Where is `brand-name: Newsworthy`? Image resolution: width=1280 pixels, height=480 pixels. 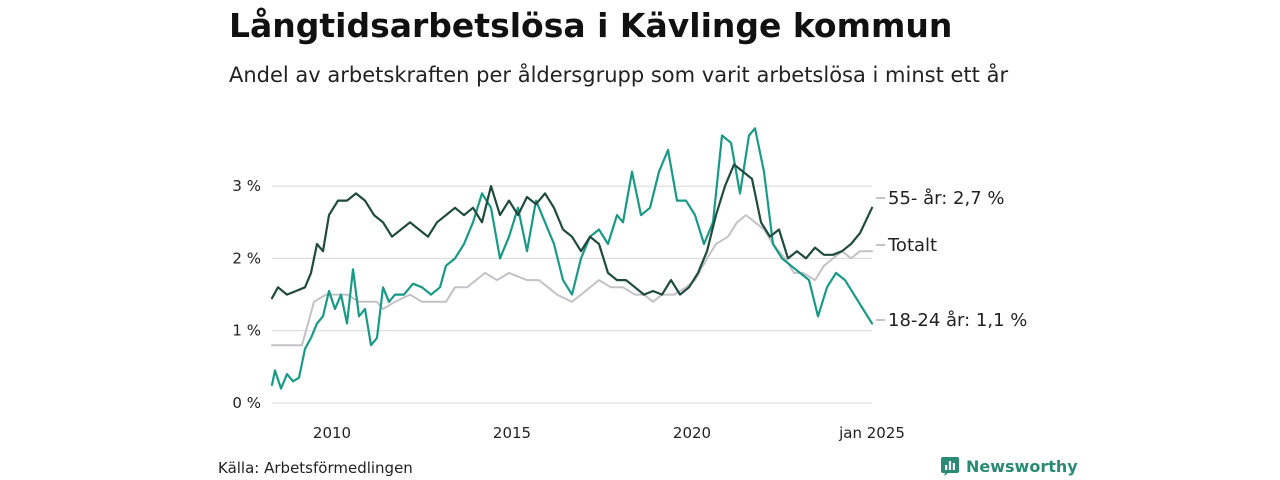 brand-name: Newsworthy is located at coordinates (1022, 466).